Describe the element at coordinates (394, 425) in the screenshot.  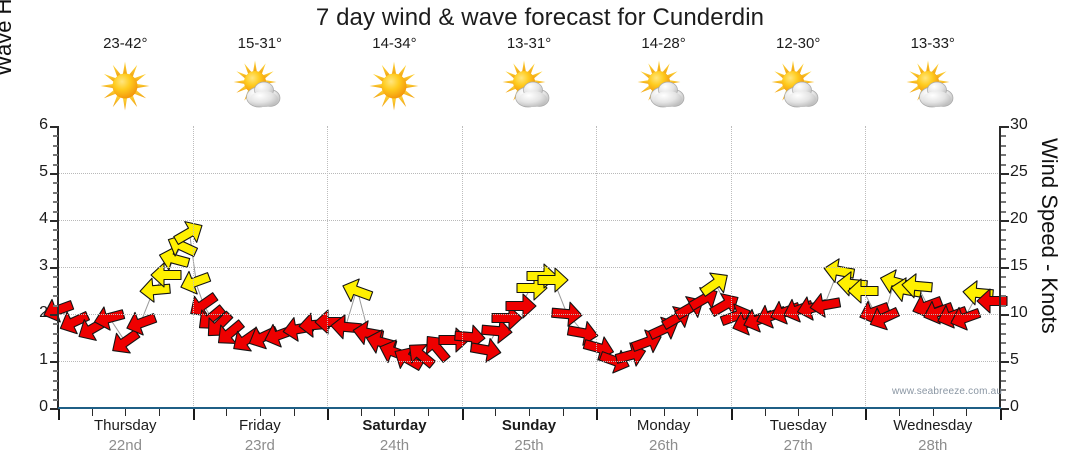
I see `day-name: Saturday` at that location.